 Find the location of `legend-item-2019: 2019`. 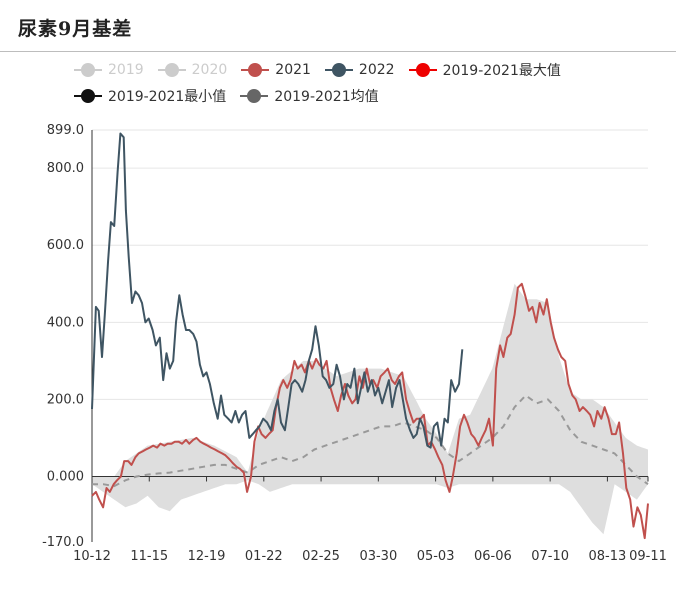

legend-item-2019: 2019 is located at coordinates (109, 70).